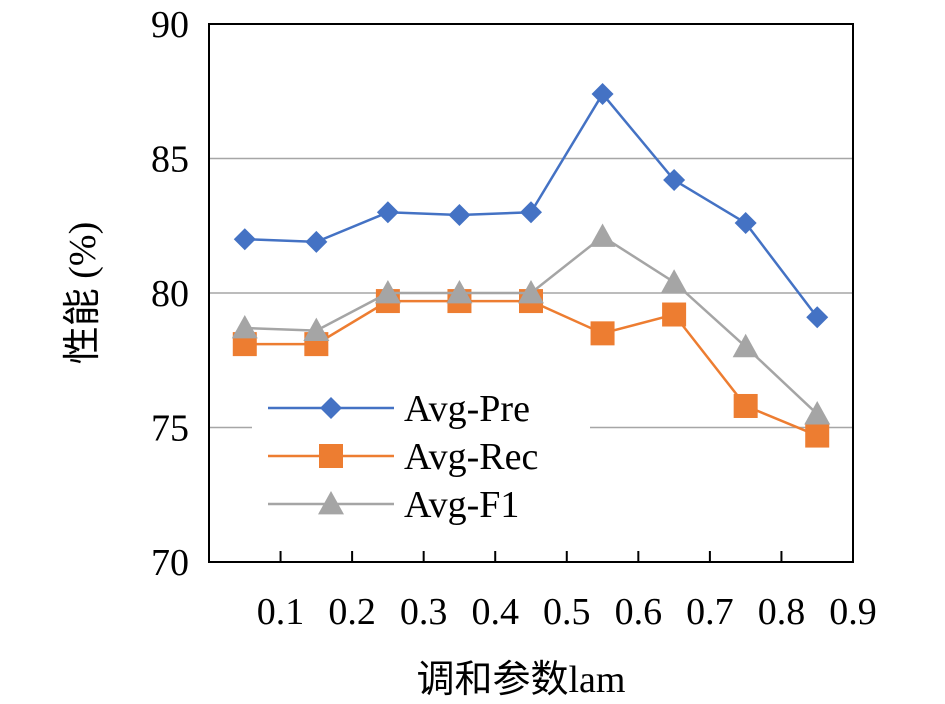  What do you see at coordinates (352, 612) in the screenshot?
I see `x-tick-label-0.2: 0.2` at bounding box center [352, 612].